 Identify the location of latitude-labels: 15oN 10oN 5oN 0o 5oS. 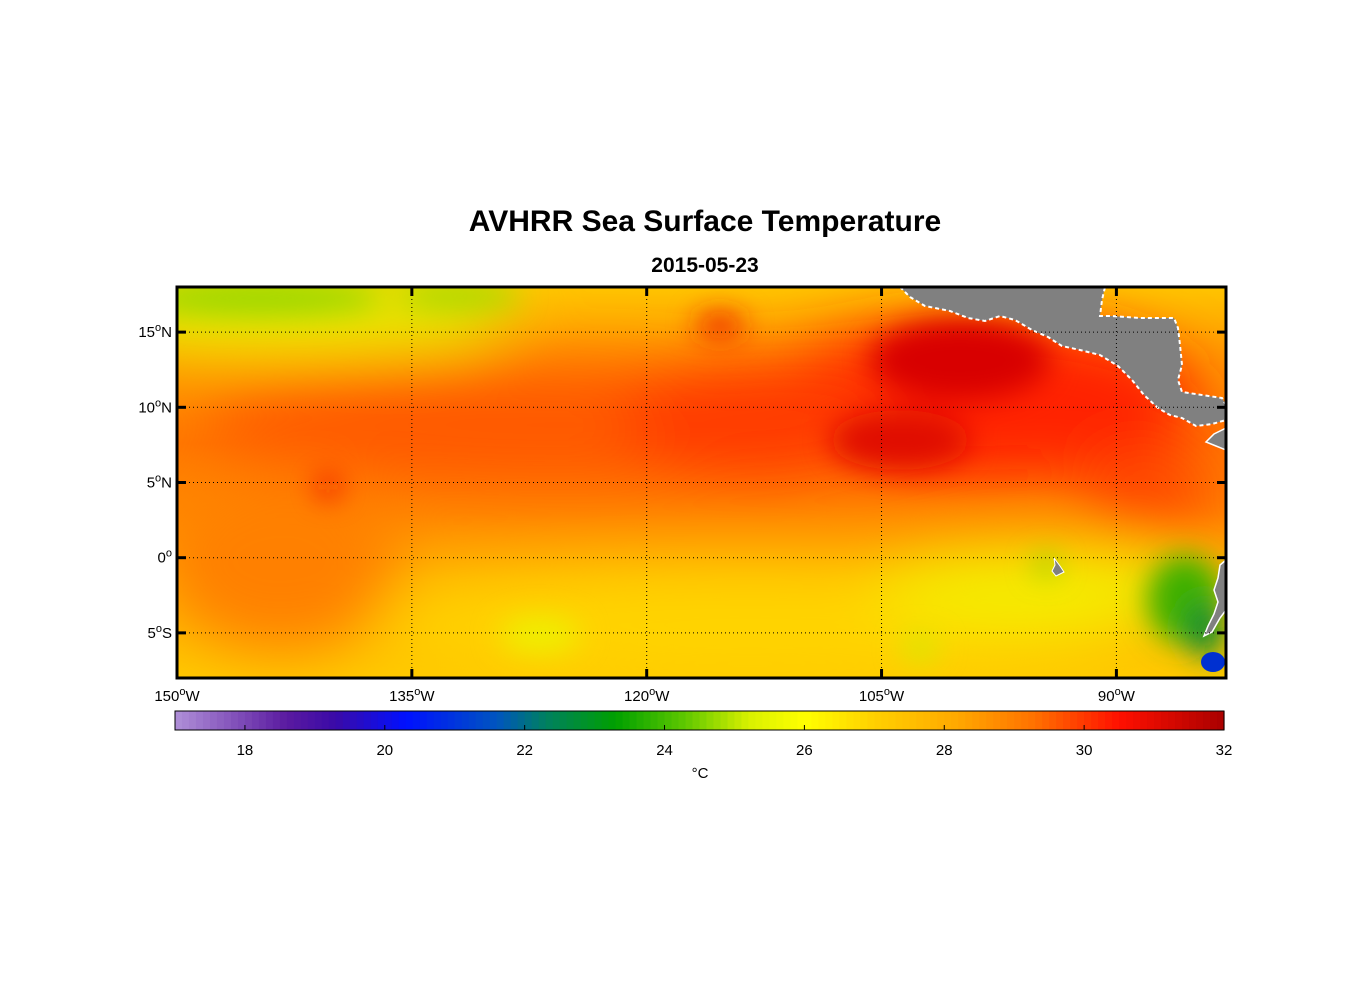
(155, 482).